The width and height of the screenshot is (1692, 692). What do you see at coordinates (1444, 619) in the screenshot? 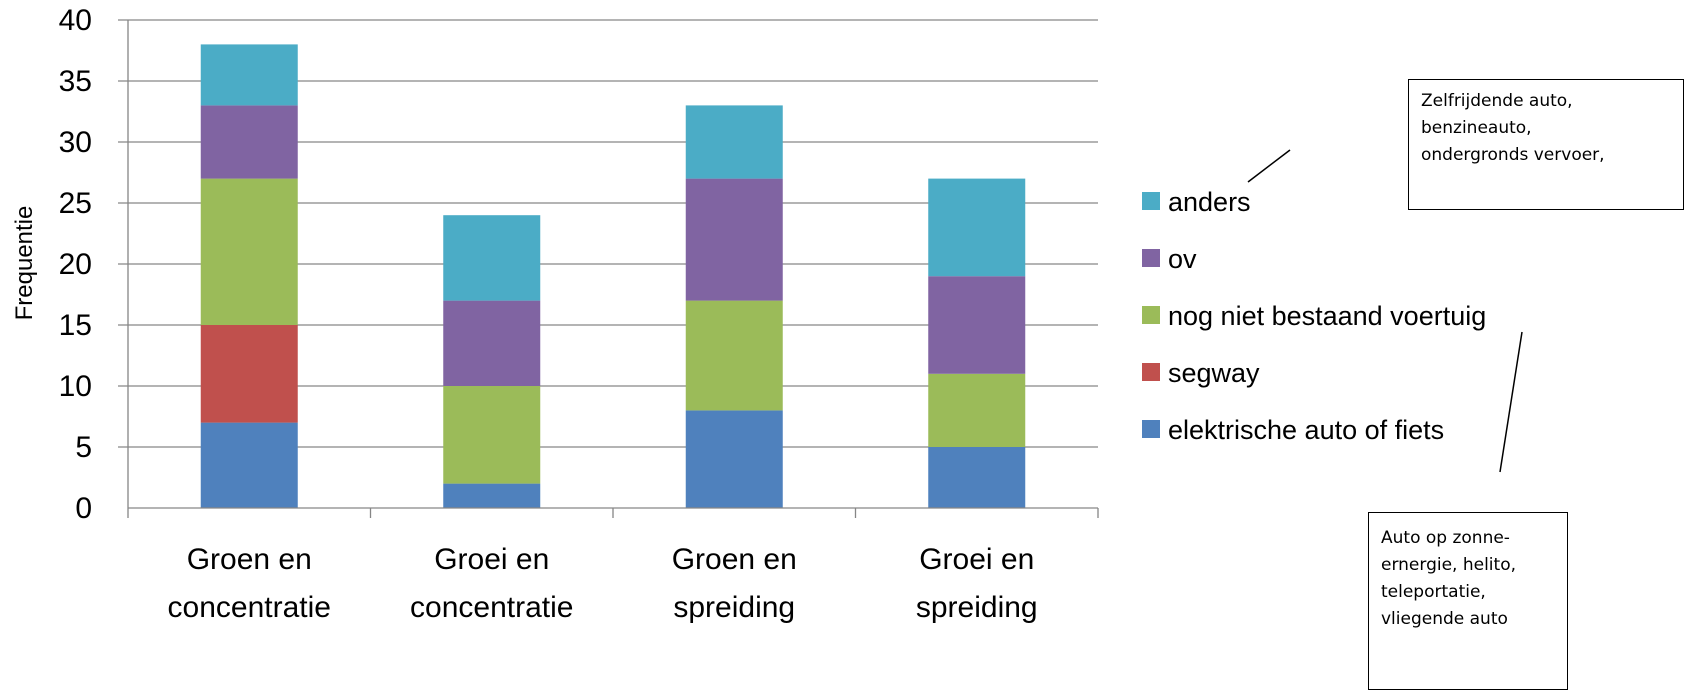
I see `annotation-line: vliegende auto` at bounding box center [1444, 619].